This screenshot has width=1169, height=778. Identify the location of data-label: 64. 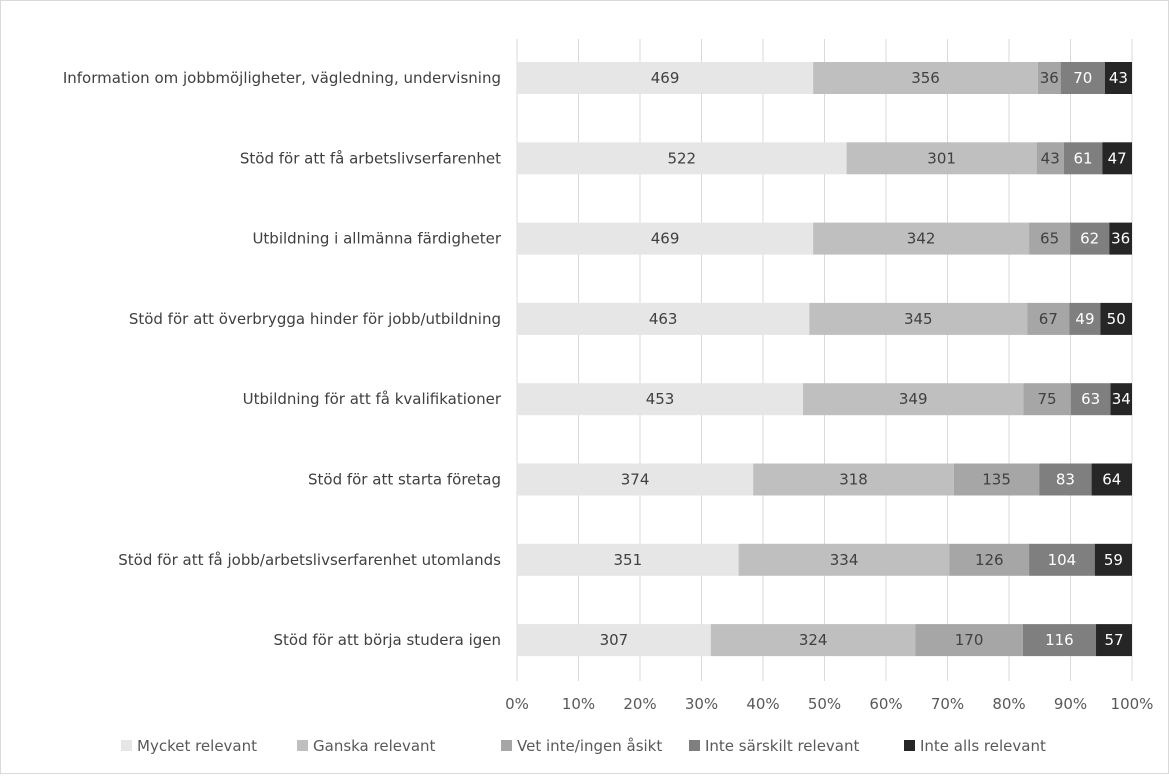
(1111, 480).